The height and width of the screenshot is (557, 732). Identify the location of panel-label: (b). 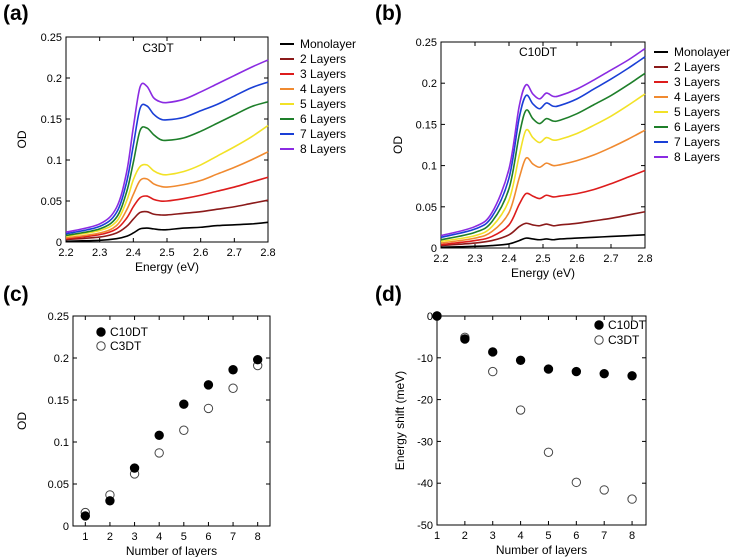
(388, 13).